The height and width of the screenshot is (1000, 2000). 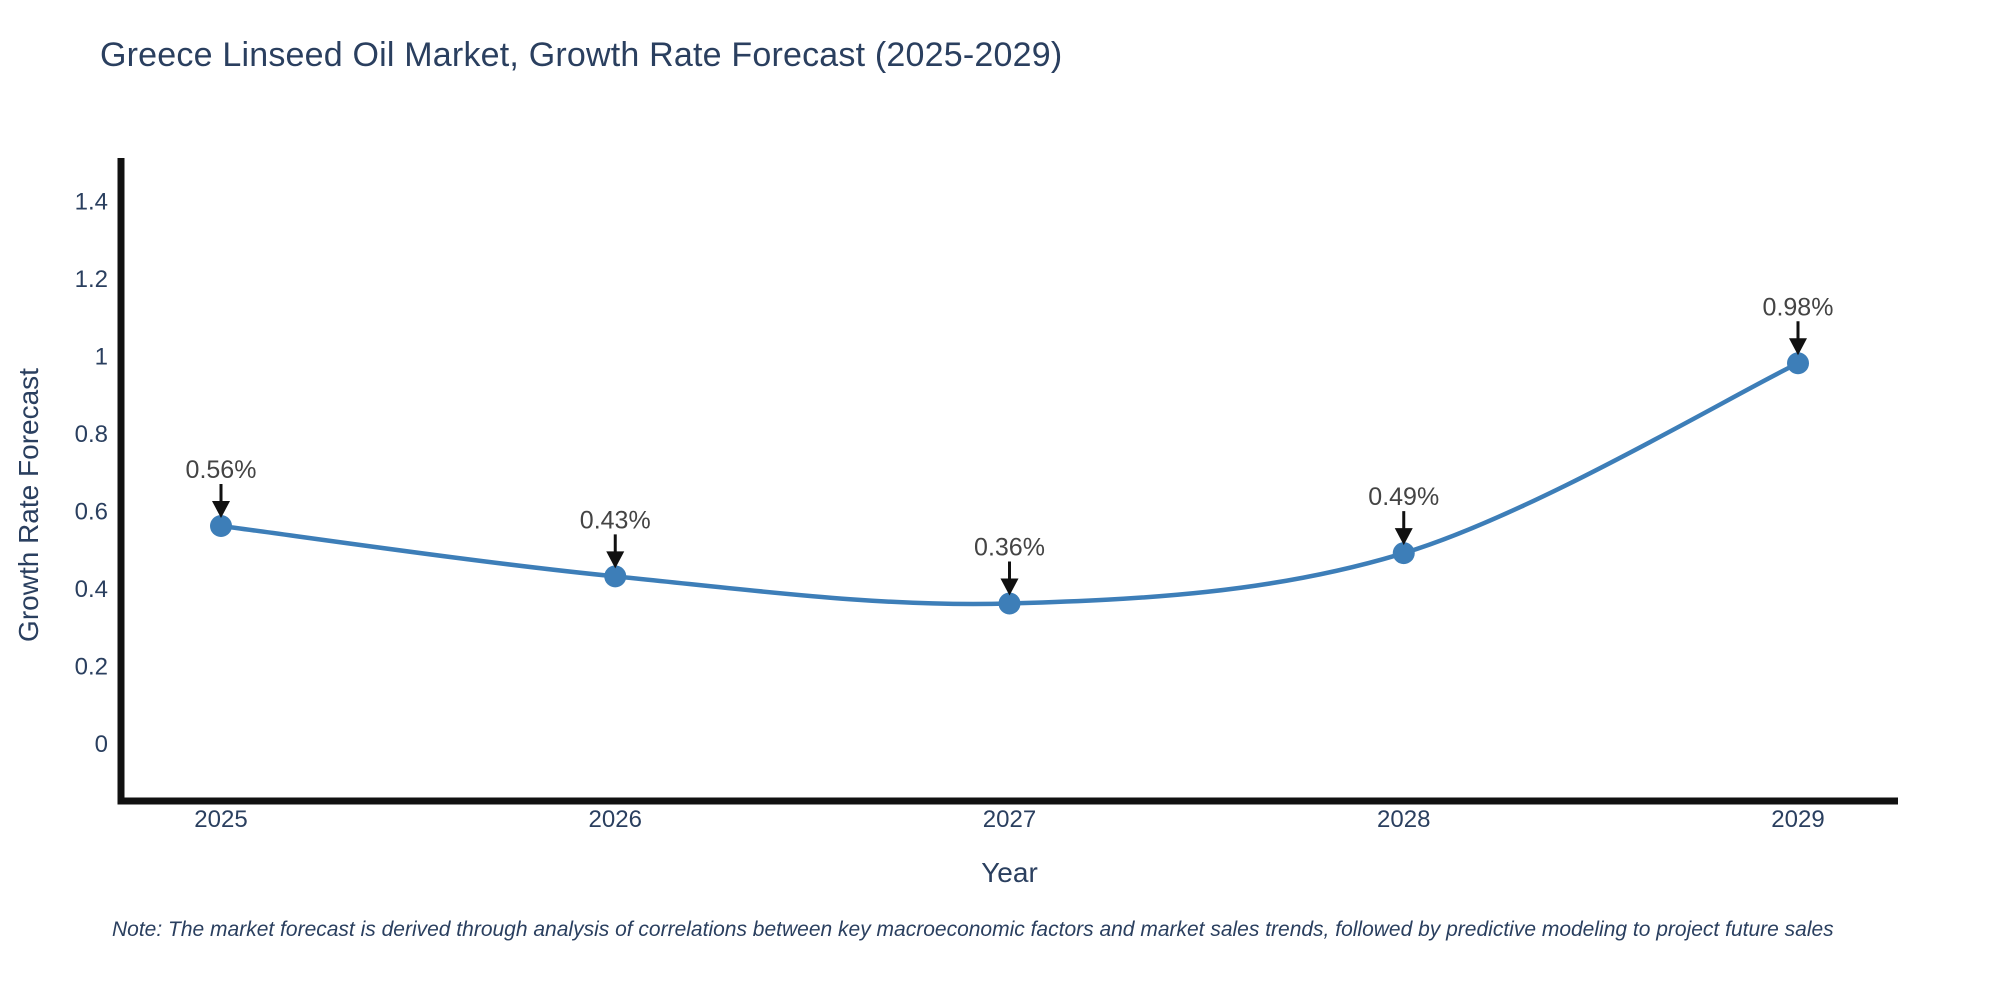 I want to click on y-tick-label: 0.4, so click(x=91, y=589).